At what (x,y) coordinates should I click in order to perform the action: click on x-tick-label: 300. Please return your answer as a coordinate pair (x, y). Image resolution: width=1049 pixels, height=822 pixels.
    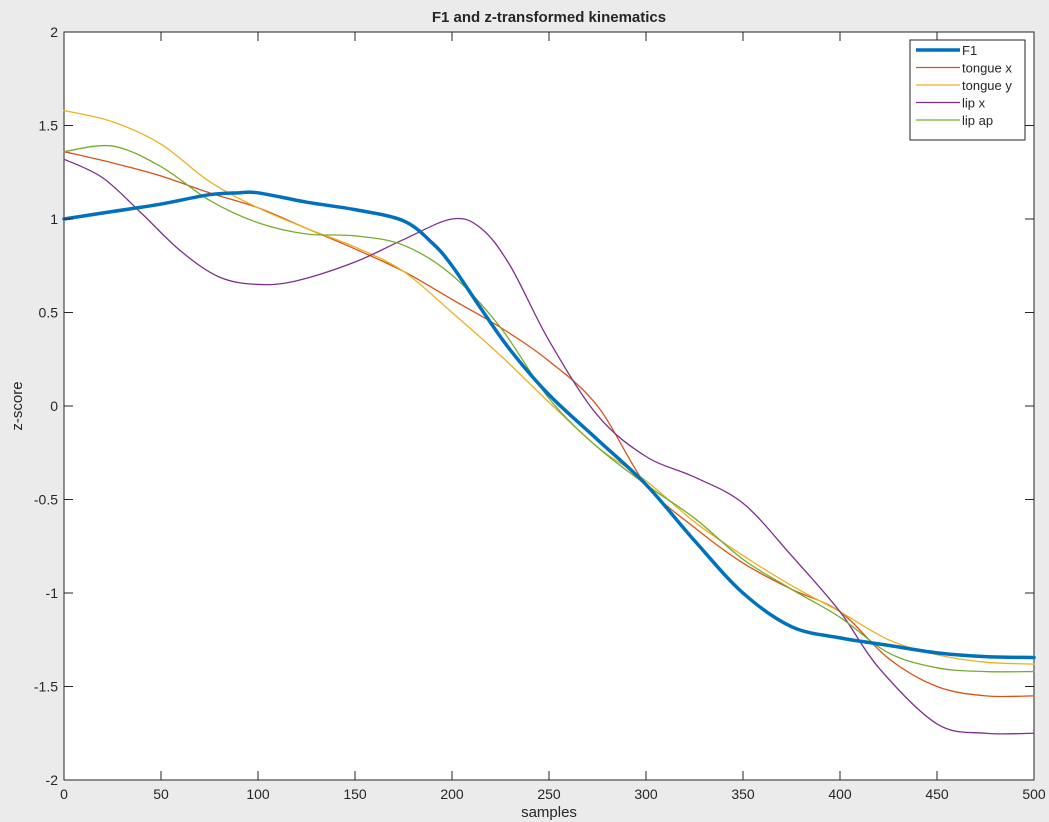
    Looking at the image, I should click on (646, 794).